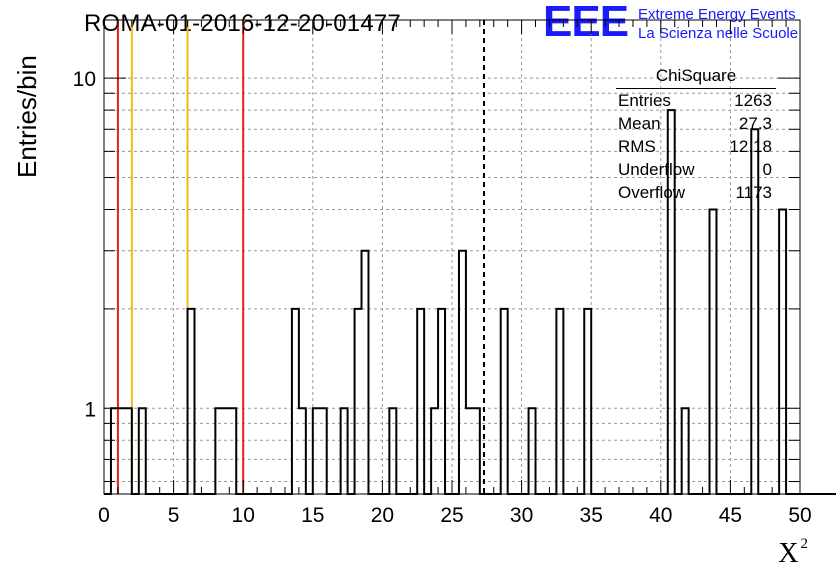 The width and height of the screenshot is (836, 572). I want to click on x-tick-label: 45, so click(730, 515).